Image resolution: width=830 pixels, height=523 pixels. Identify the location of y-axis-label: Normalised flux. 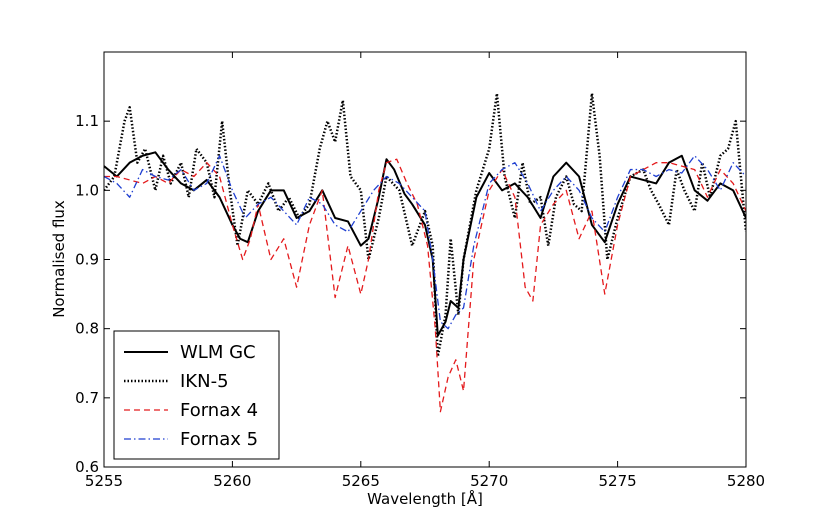
(59, 259).